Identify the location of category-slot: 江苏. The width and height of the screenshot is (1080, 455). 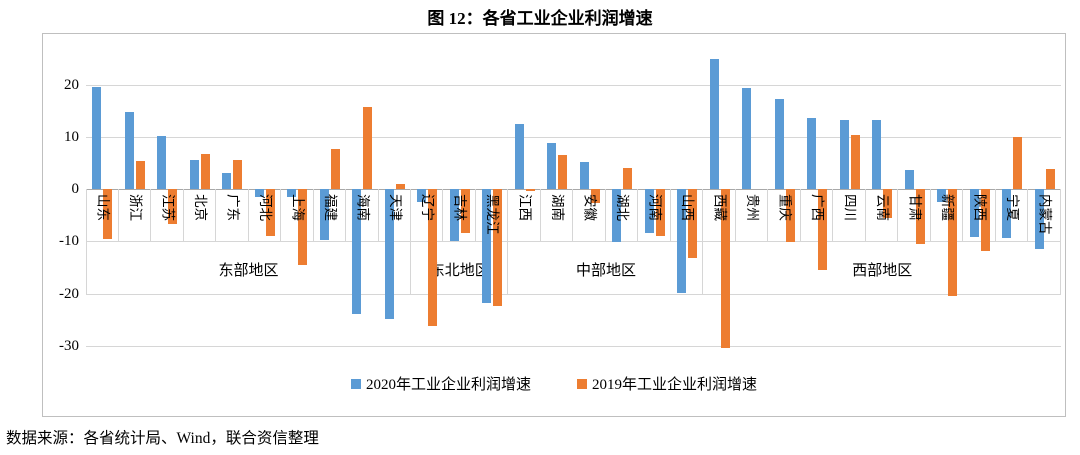
(167, 203).